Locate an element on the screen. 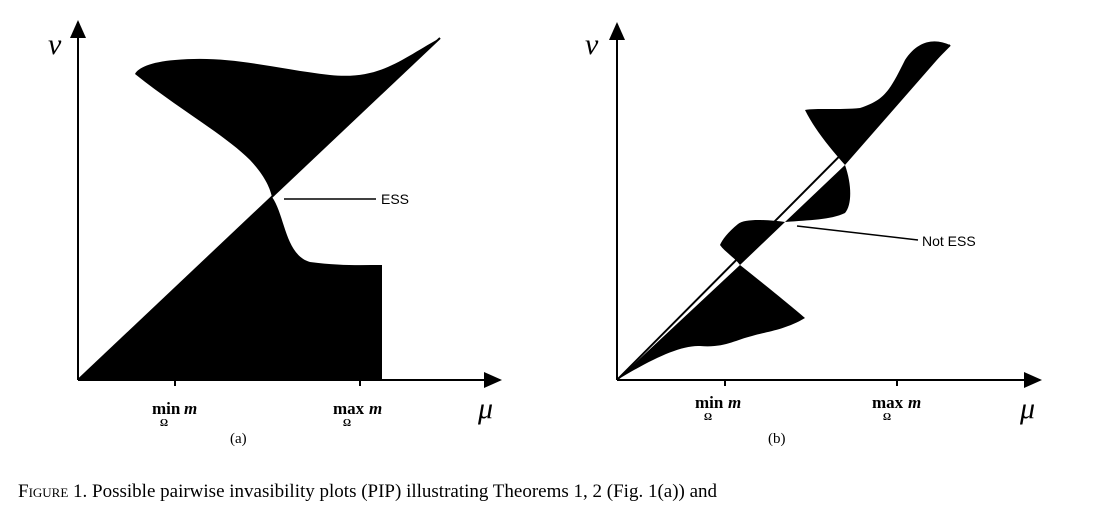 Image resolution: width=1096 pixels, height=516 pixels. annotation-line is located at coordinates (857, 233).